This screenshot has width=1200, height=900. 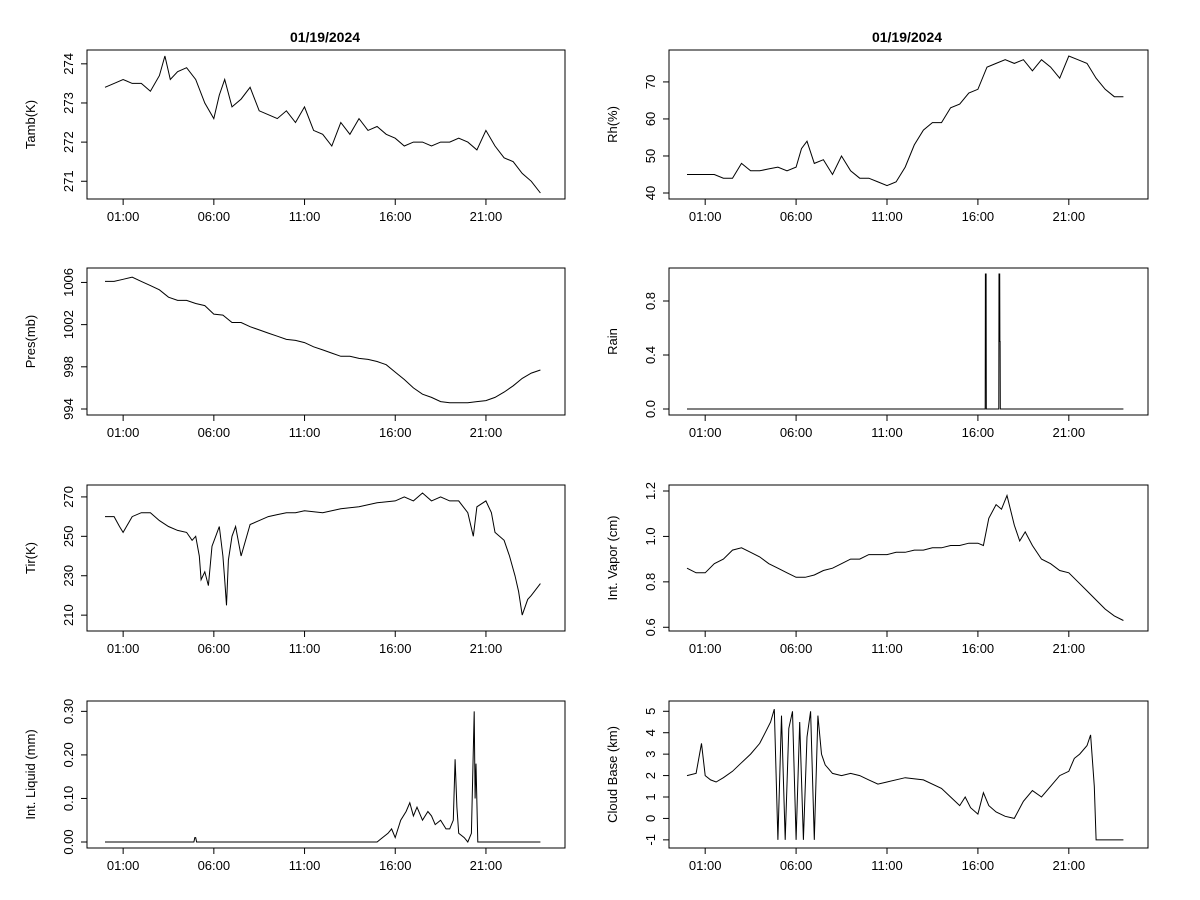 I want to click on y-tick-label: 230, so click(x=68, y=576).